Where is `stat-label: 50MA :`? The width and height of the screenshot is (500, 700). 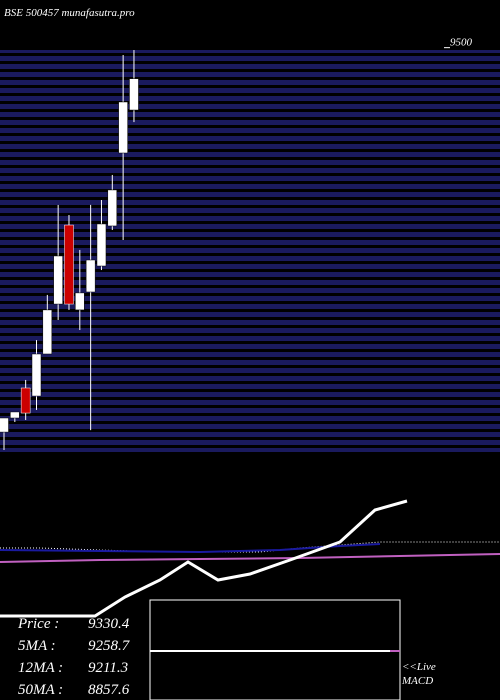
stat-label: 50MA : is located at coordinates (40, 690).